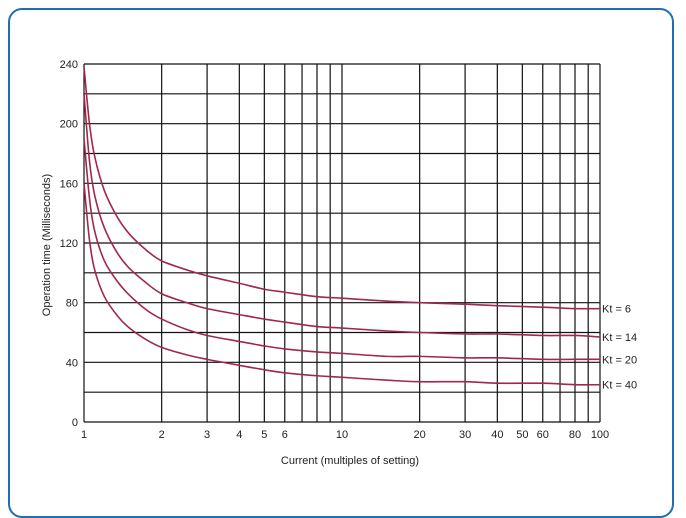  I want to click on series-label: Kt = 40, so click(619, 386).